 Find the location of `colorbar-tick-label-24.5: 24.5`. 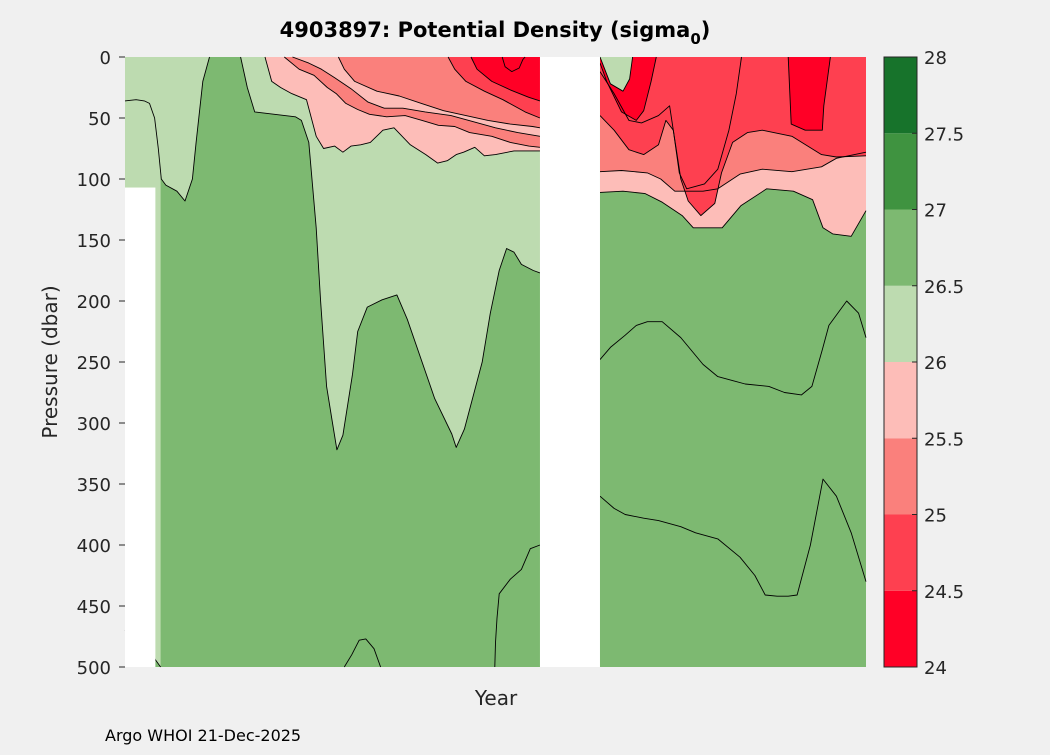

colorbar-tick-label-24.5: 24.5 is located at coordinates (944, 592).